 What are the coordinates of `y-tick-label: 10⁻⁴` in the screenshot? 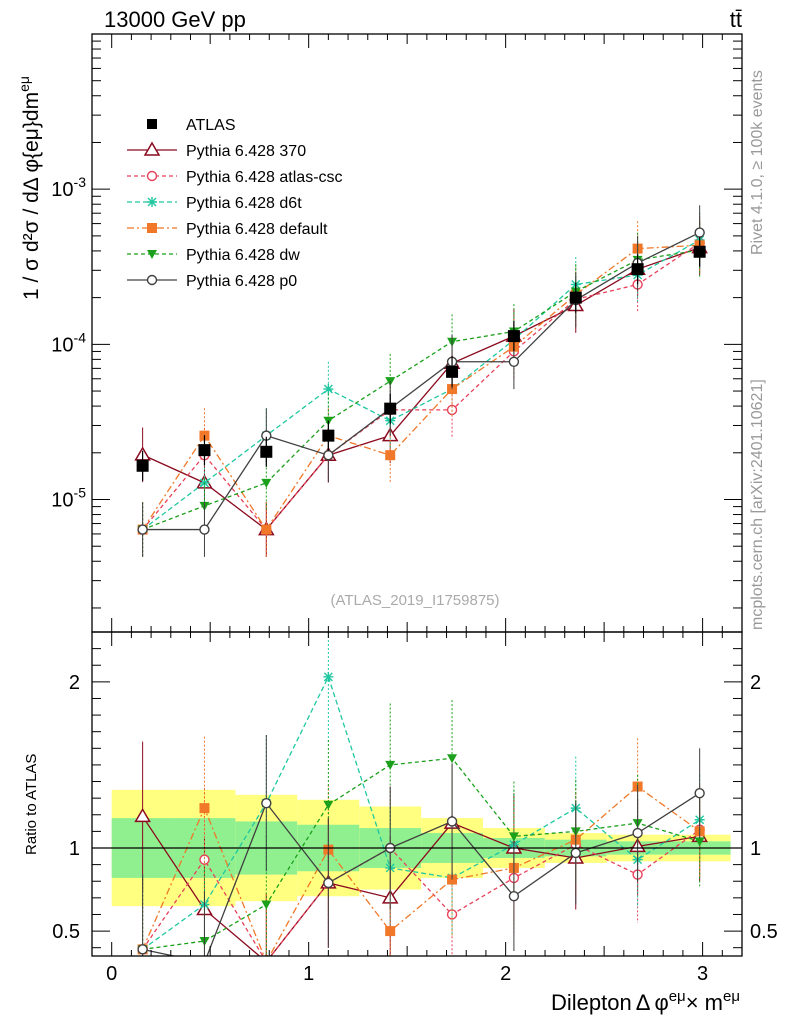 It's located at (68, 342).